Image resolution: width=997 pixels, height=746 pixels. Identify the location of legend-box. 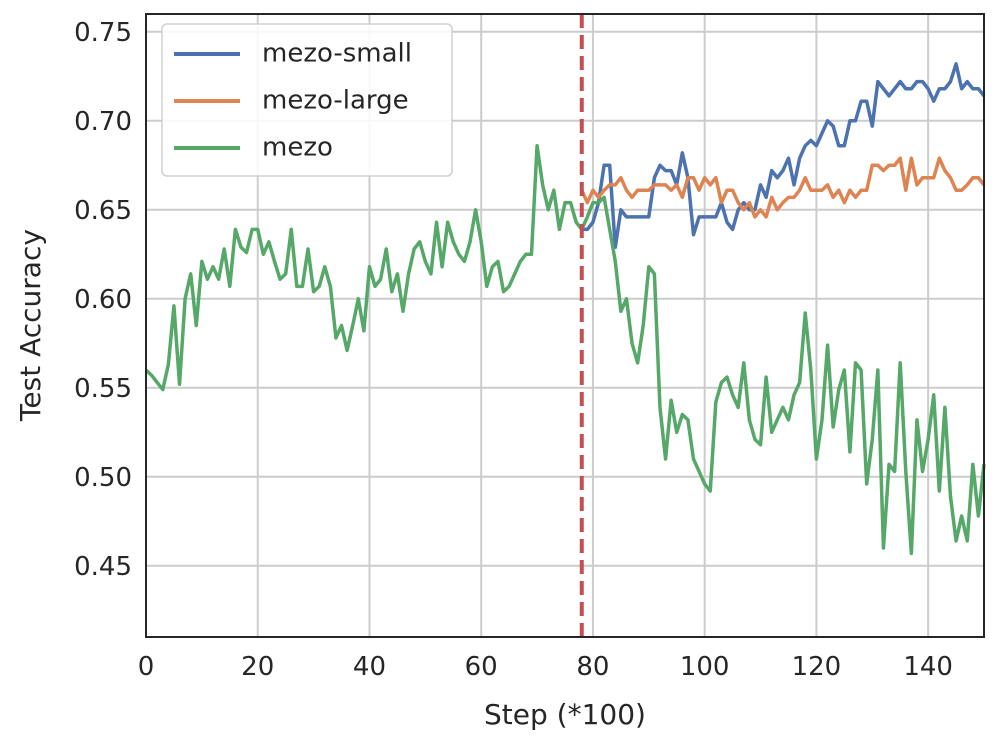
(307, 100).